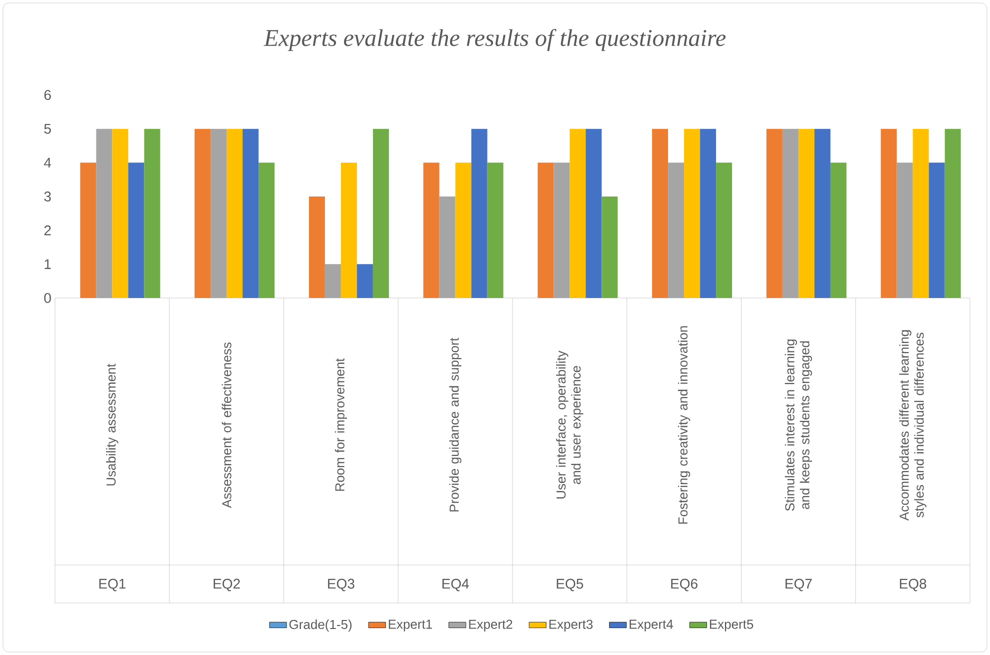 Image resolution: width=990 pixels, height=655 pixels. What do you see at coordinates (47, 298) in the screenshot?
I see `y-tick-label: 0` at bounding box center [47, 298].